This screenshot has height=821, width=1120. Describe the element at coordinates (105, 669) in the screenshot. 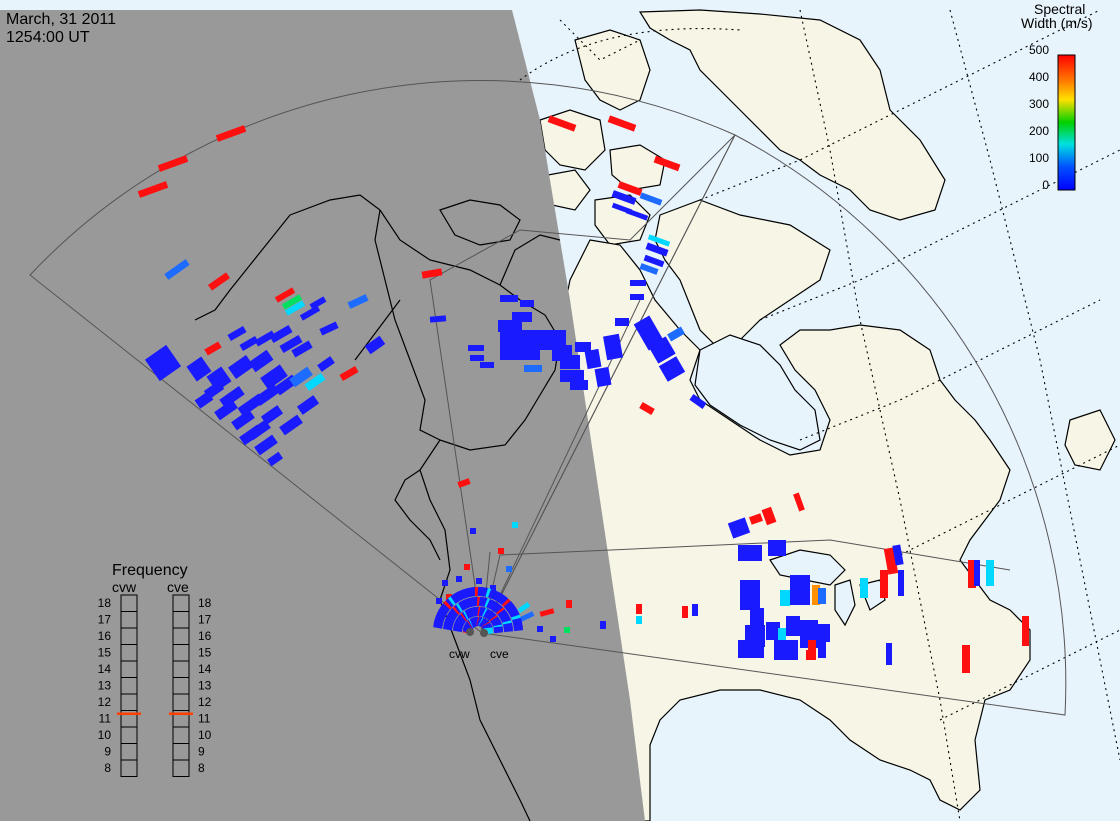

I see `frequency-cvw-tick-label: 14` at that location.